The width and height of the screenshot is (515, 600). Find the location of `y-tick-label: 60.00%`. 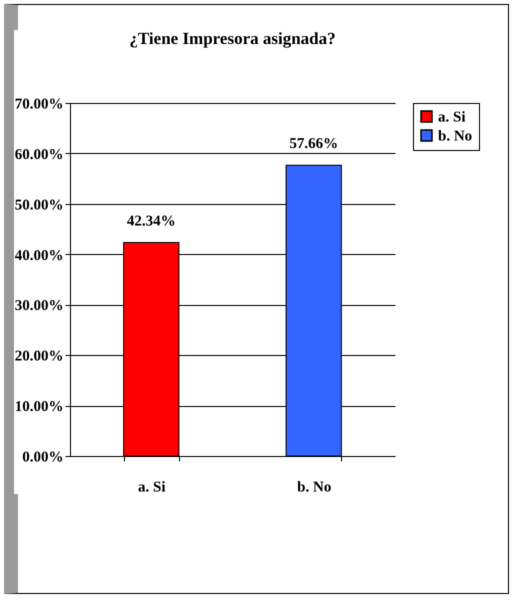

y-tick-label: 60.00% is located at coordinates (39, 154).